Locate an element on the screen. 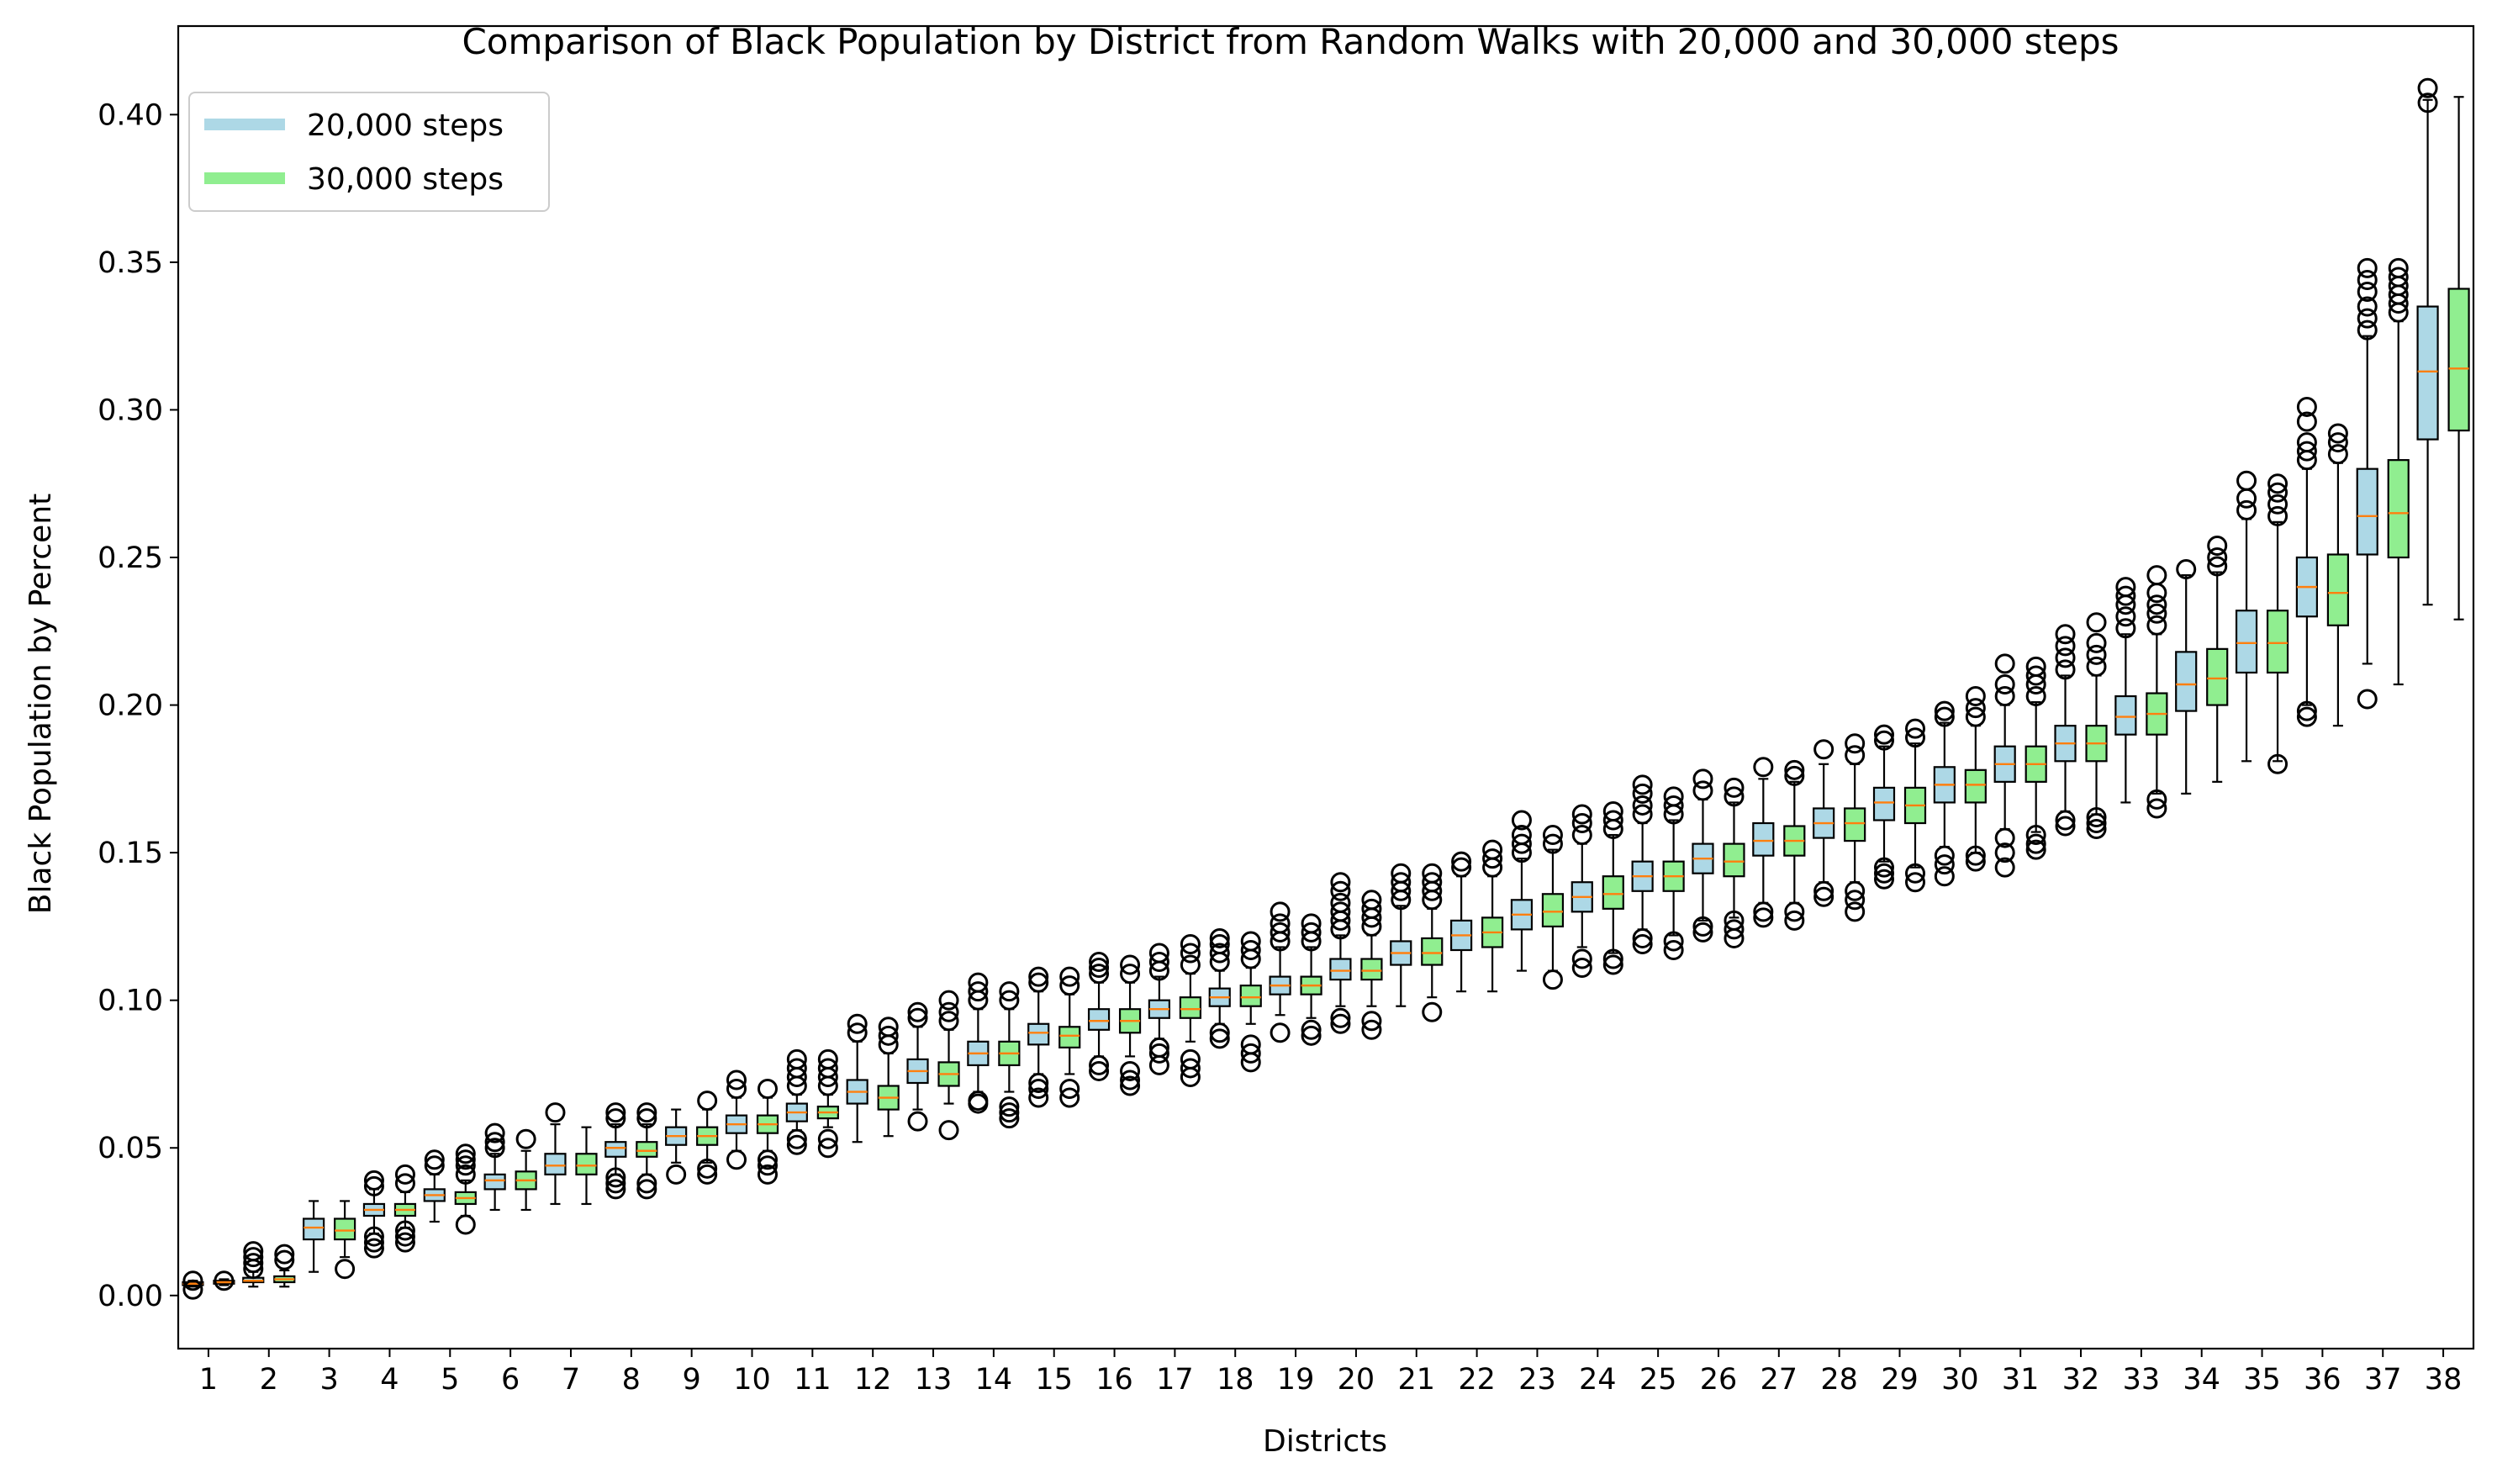  x-tick-label: 22 is located at coordinates (1477, 1380).